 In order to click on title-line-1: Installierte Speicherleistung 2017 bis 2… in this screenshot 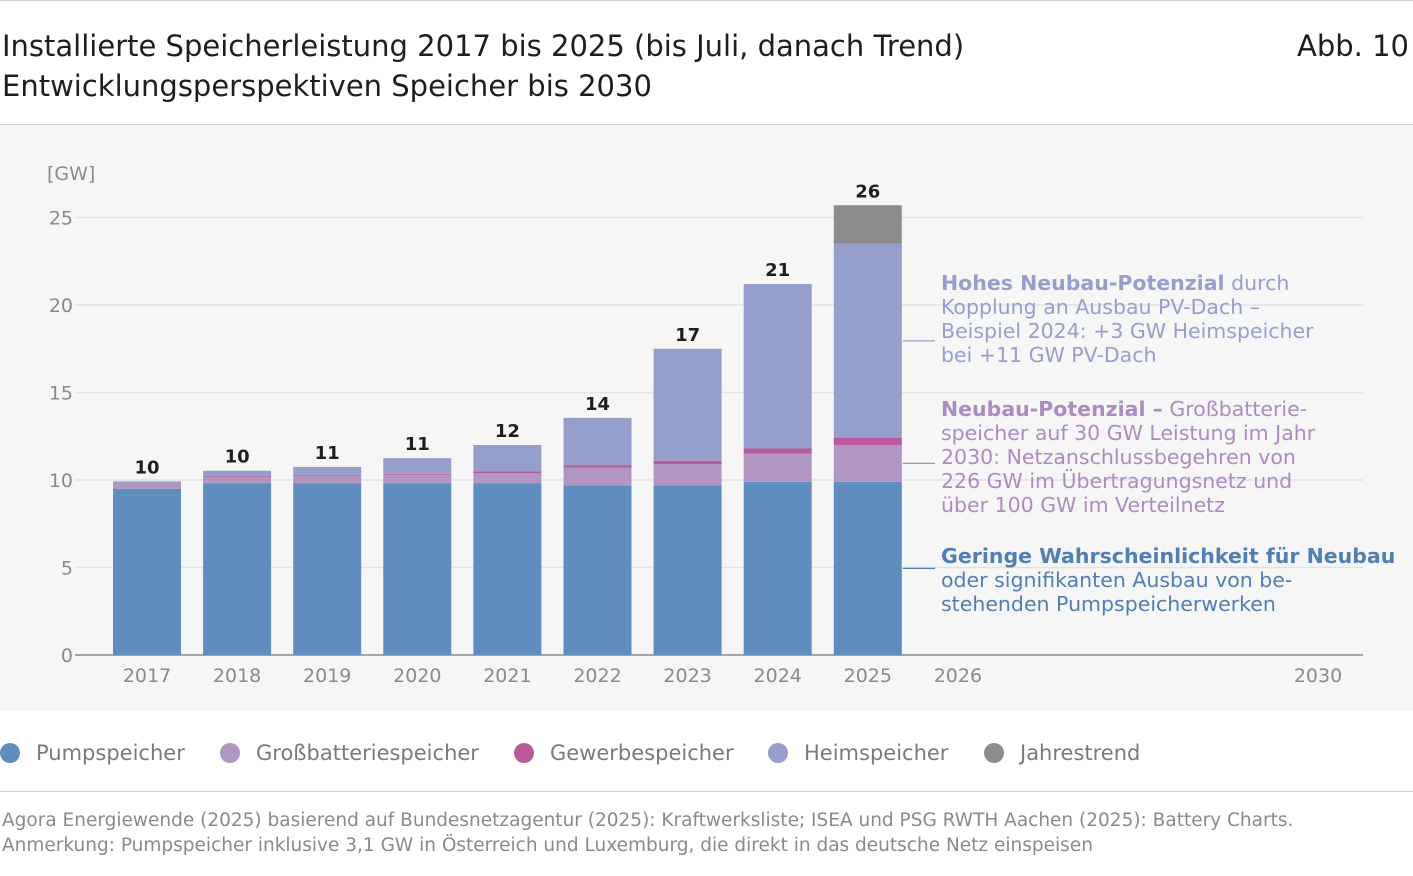, I will do `click(483, 46)`.